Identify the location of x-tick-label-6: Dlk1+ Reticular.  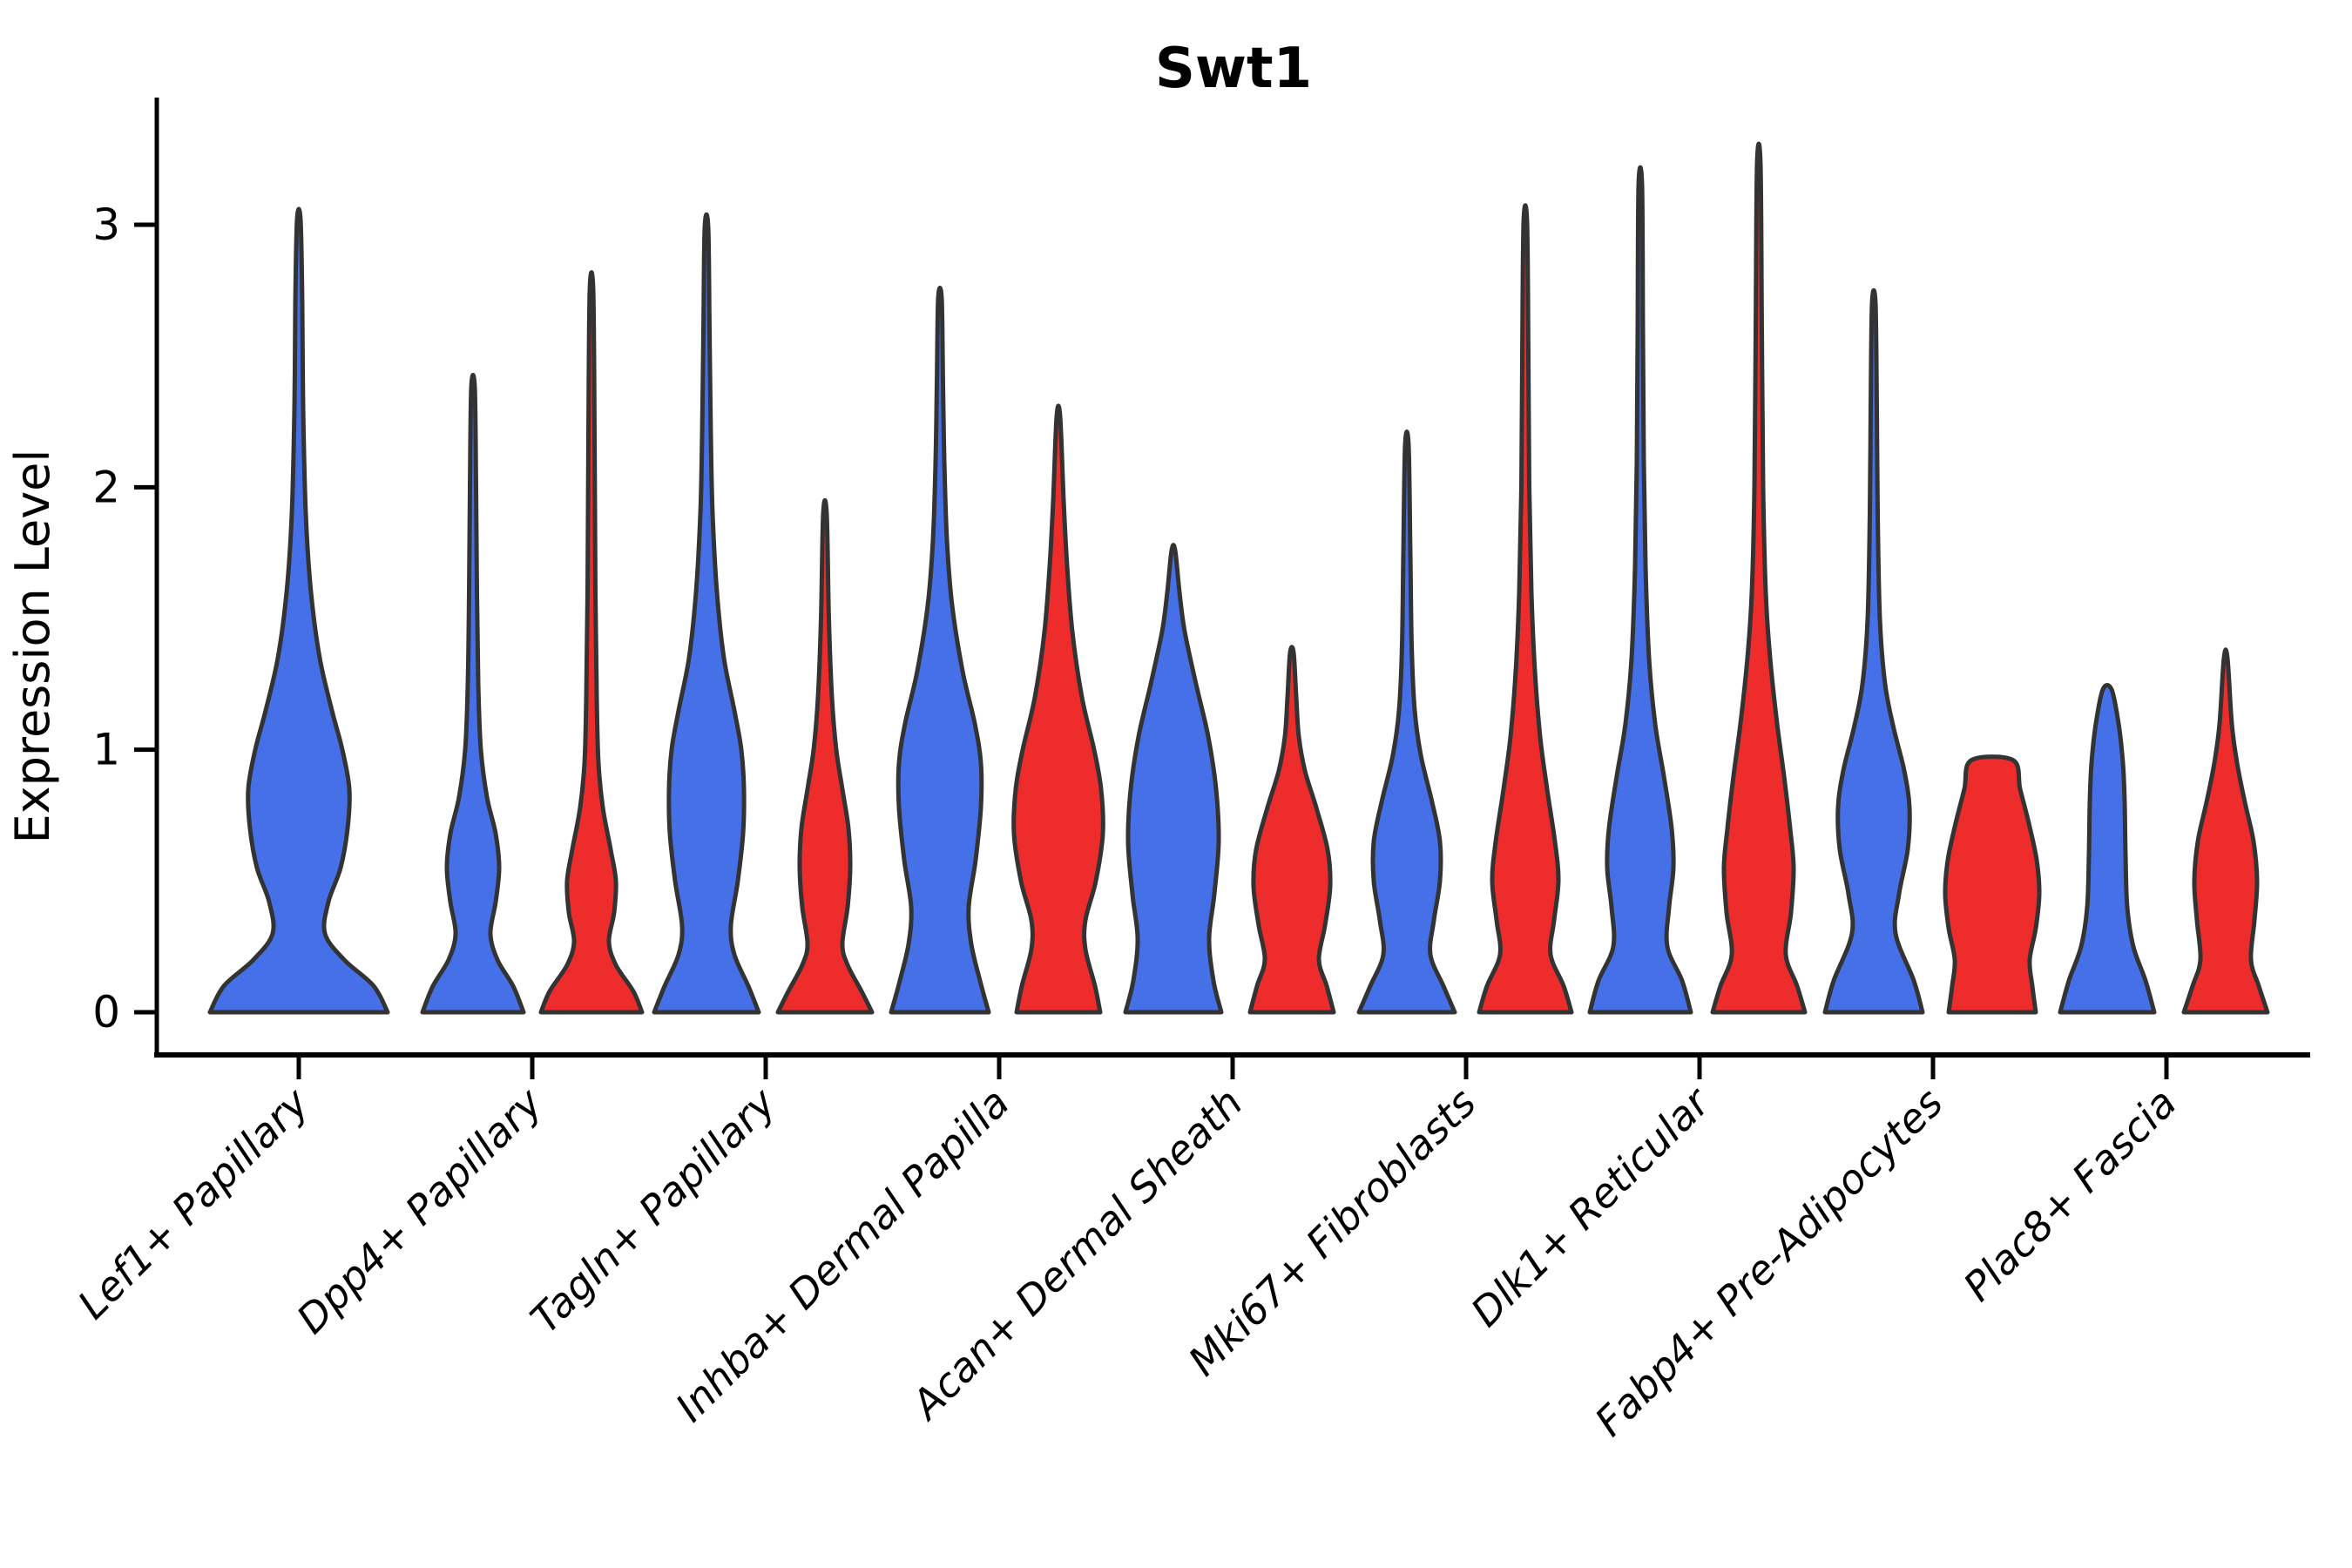
(1591, 1206).